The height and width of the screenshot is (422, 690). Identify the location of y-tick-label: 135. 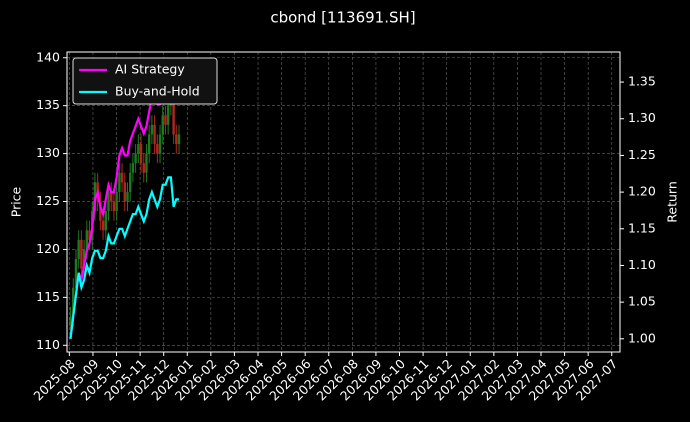
(48, 104).